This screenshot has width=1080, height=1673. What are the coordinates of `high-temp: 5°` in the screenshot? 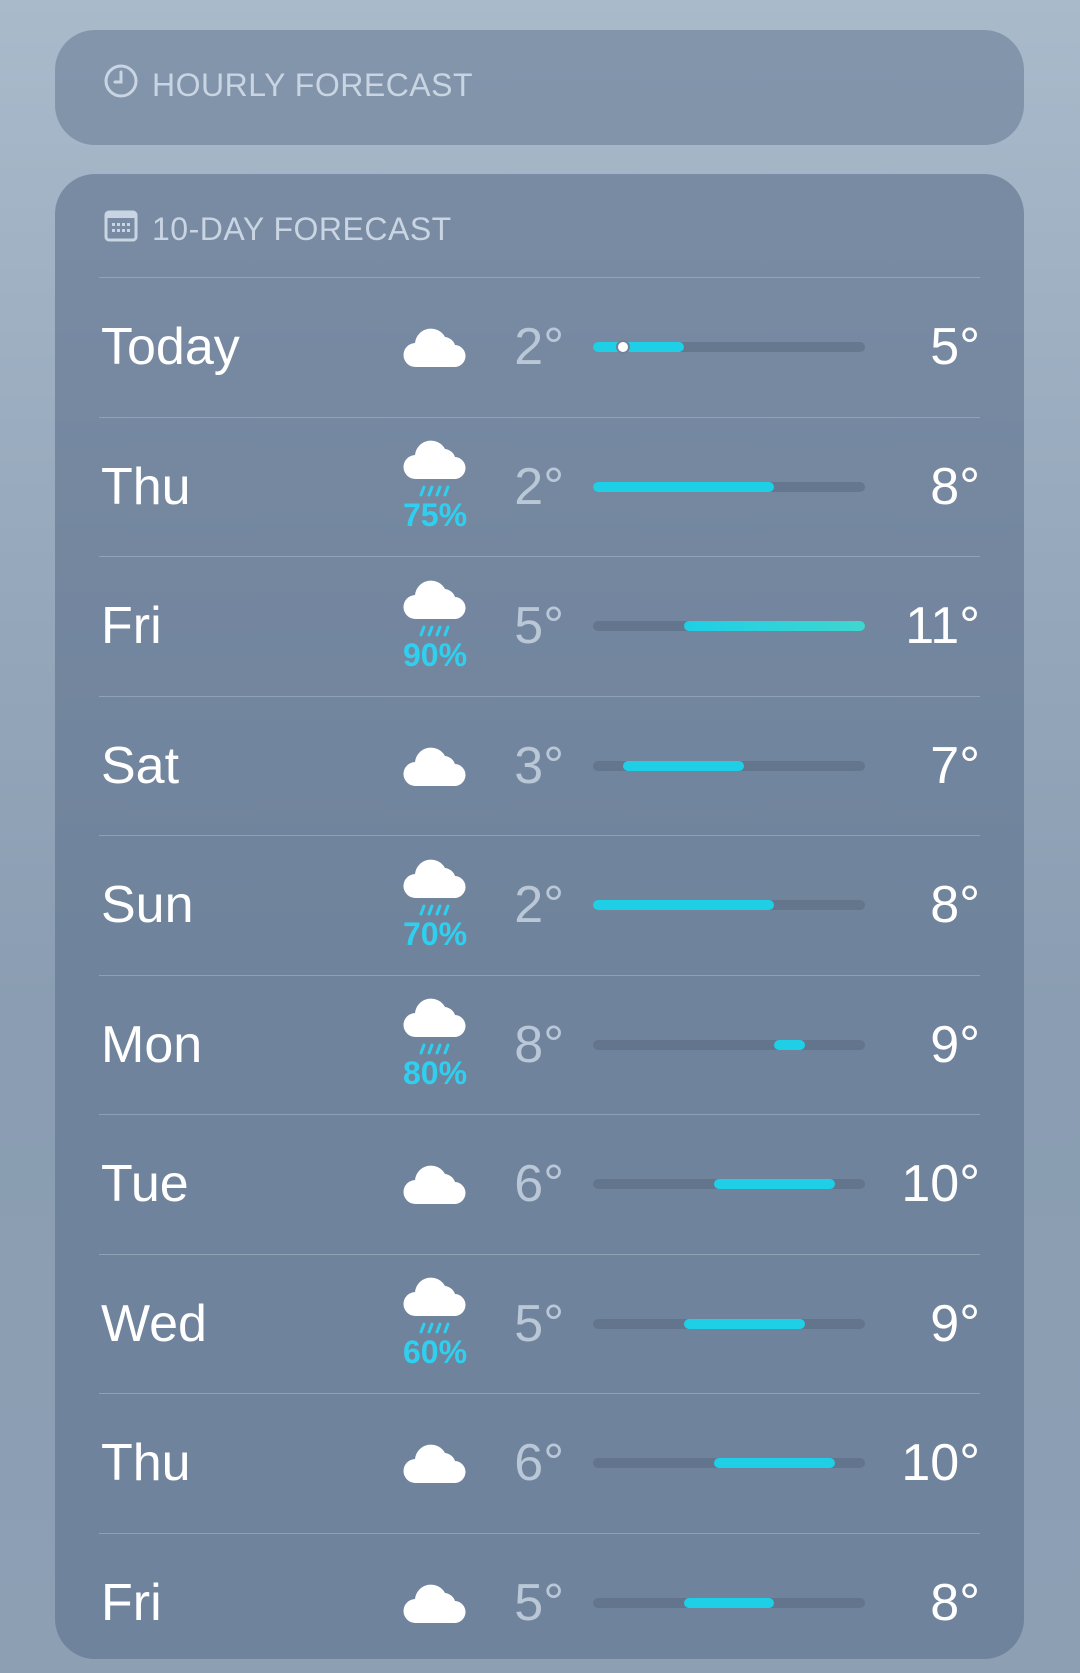 It's located at (955, 347).